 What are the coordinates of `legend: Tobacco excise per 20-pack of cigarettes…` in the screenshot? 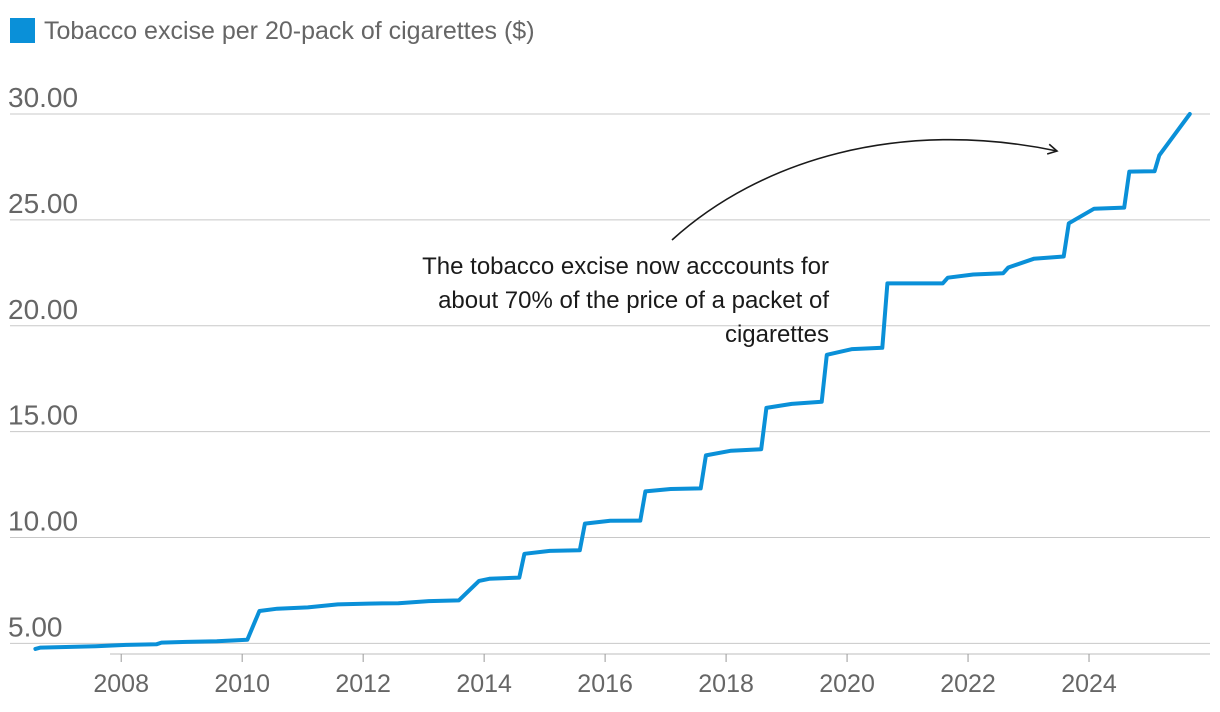 It's located at (272, 31).